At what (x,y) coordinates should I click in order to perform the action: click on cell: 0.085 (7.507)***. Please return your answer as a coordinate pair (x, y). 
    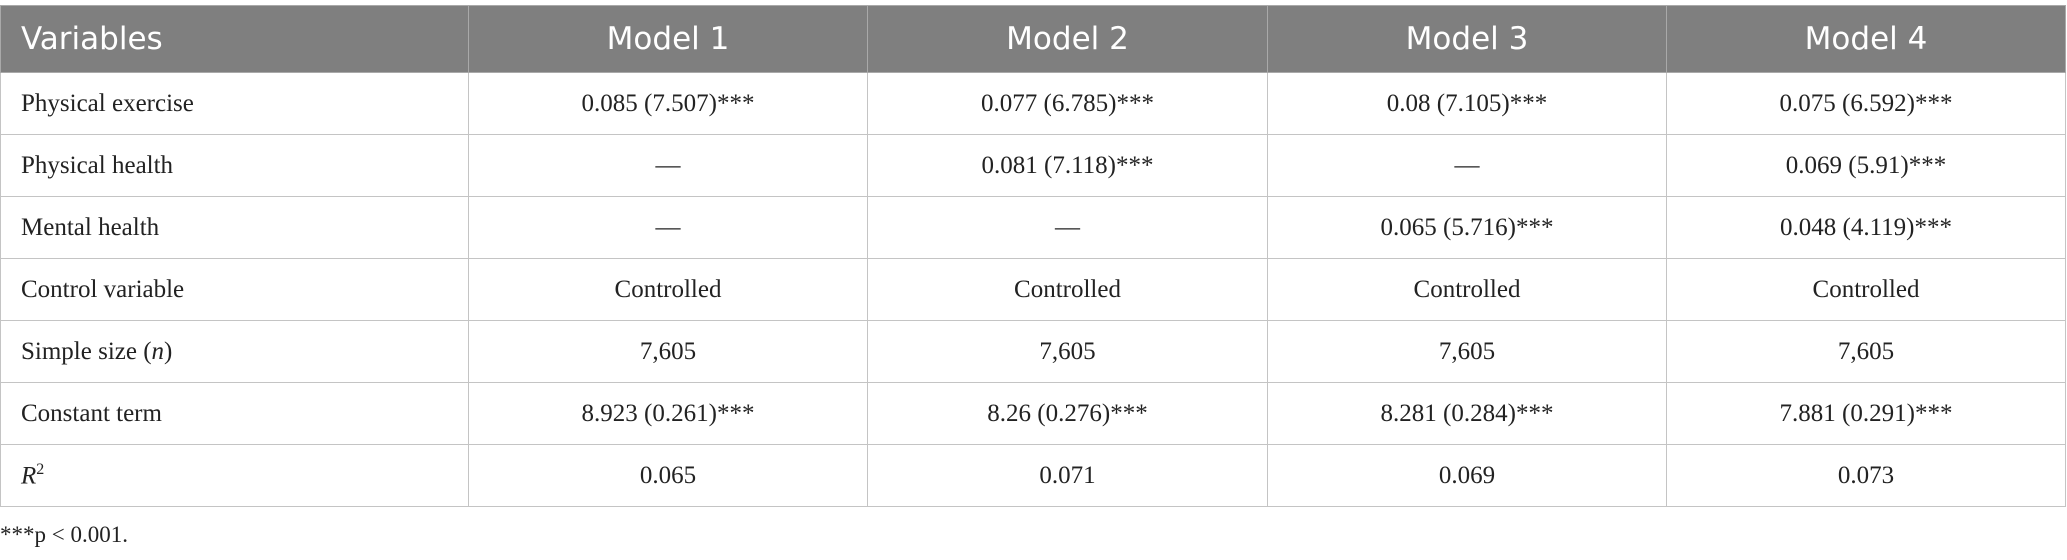
    Looking at the image, I should click on (668, 103).